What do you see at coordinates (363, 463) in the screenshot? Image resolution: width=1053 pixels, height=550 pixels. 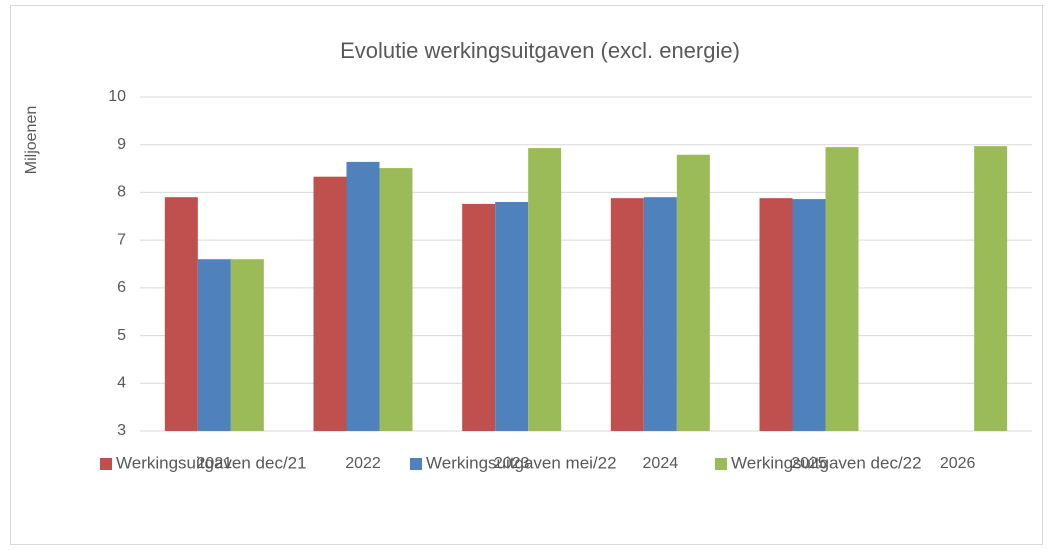 I see `x-tick-label: 2022` at bounding box center [363, 463].